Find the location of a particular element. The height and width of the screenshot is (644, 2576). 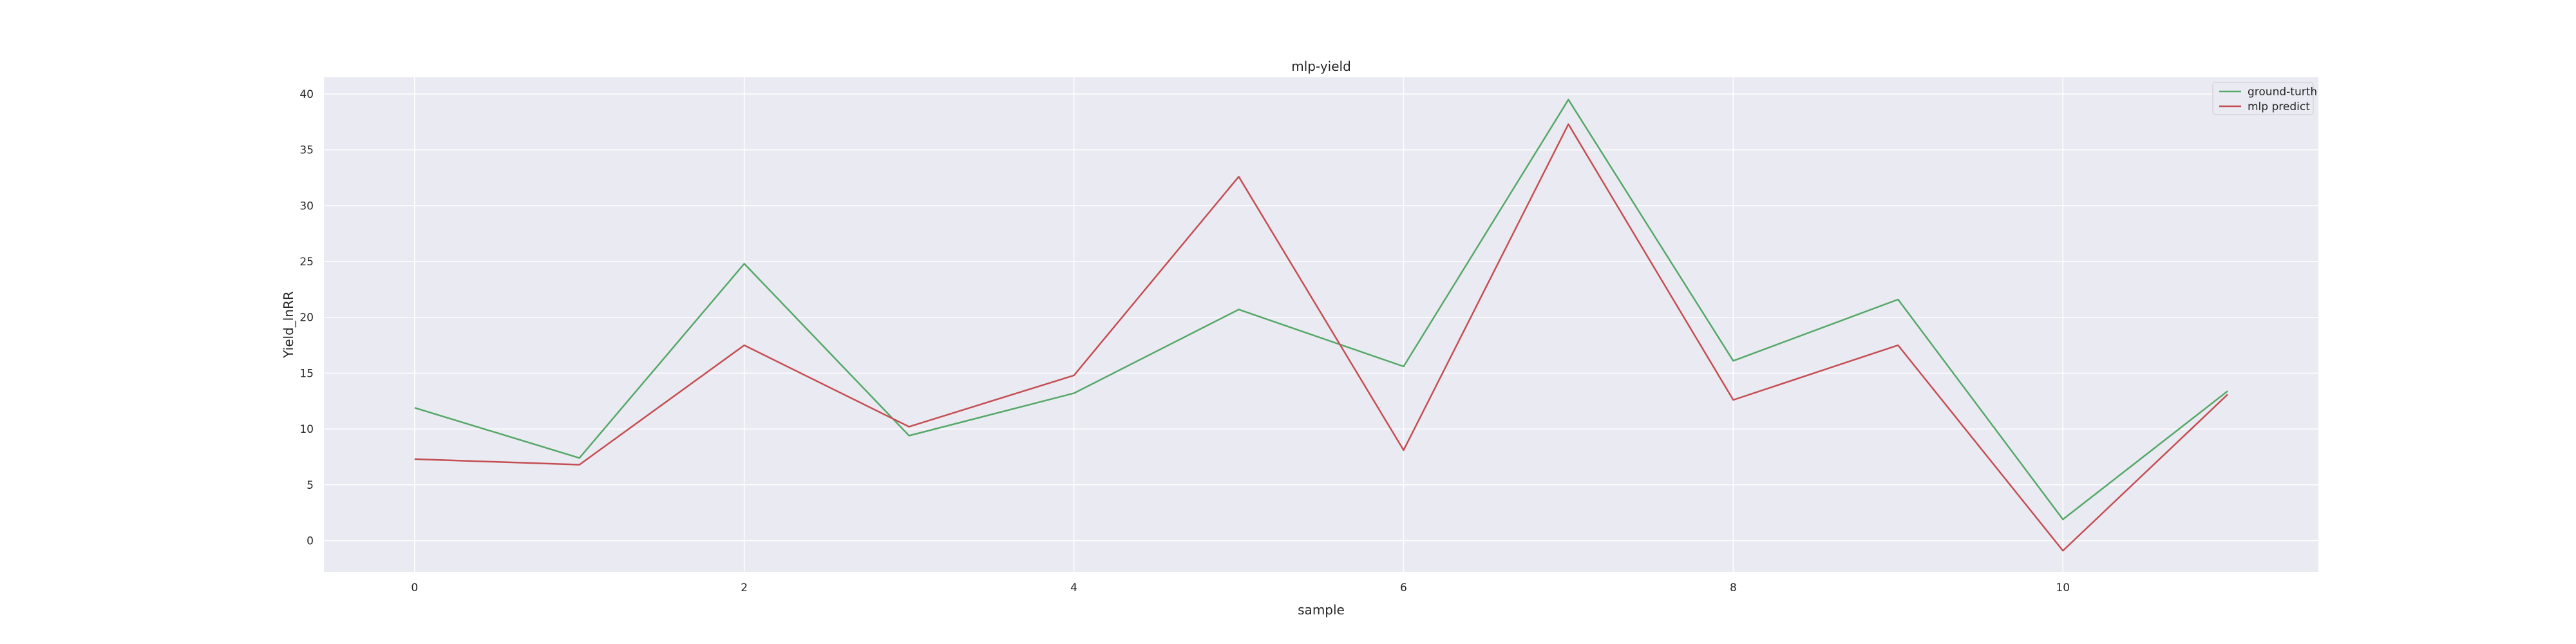

y-tick-label: 35 is located at coordinates (306, 151).